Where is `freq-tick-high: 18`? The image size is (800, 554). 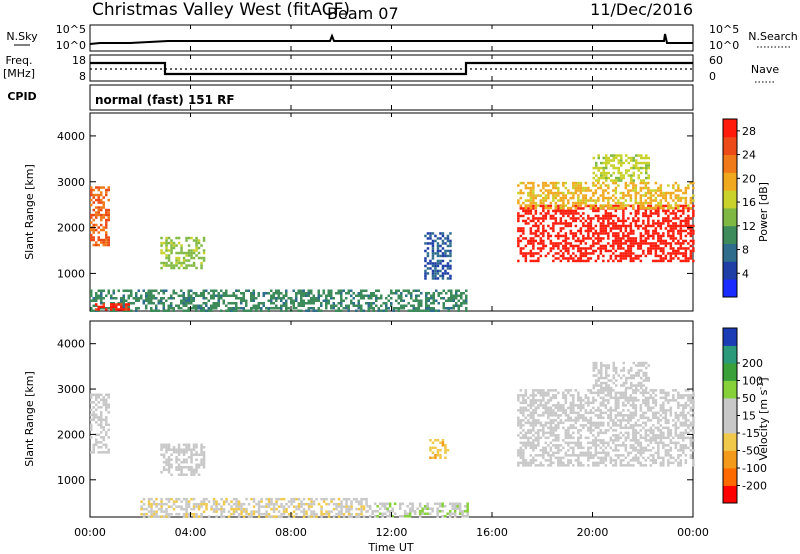 freq-tick-high: 18 is located at coordinates (79, 60).